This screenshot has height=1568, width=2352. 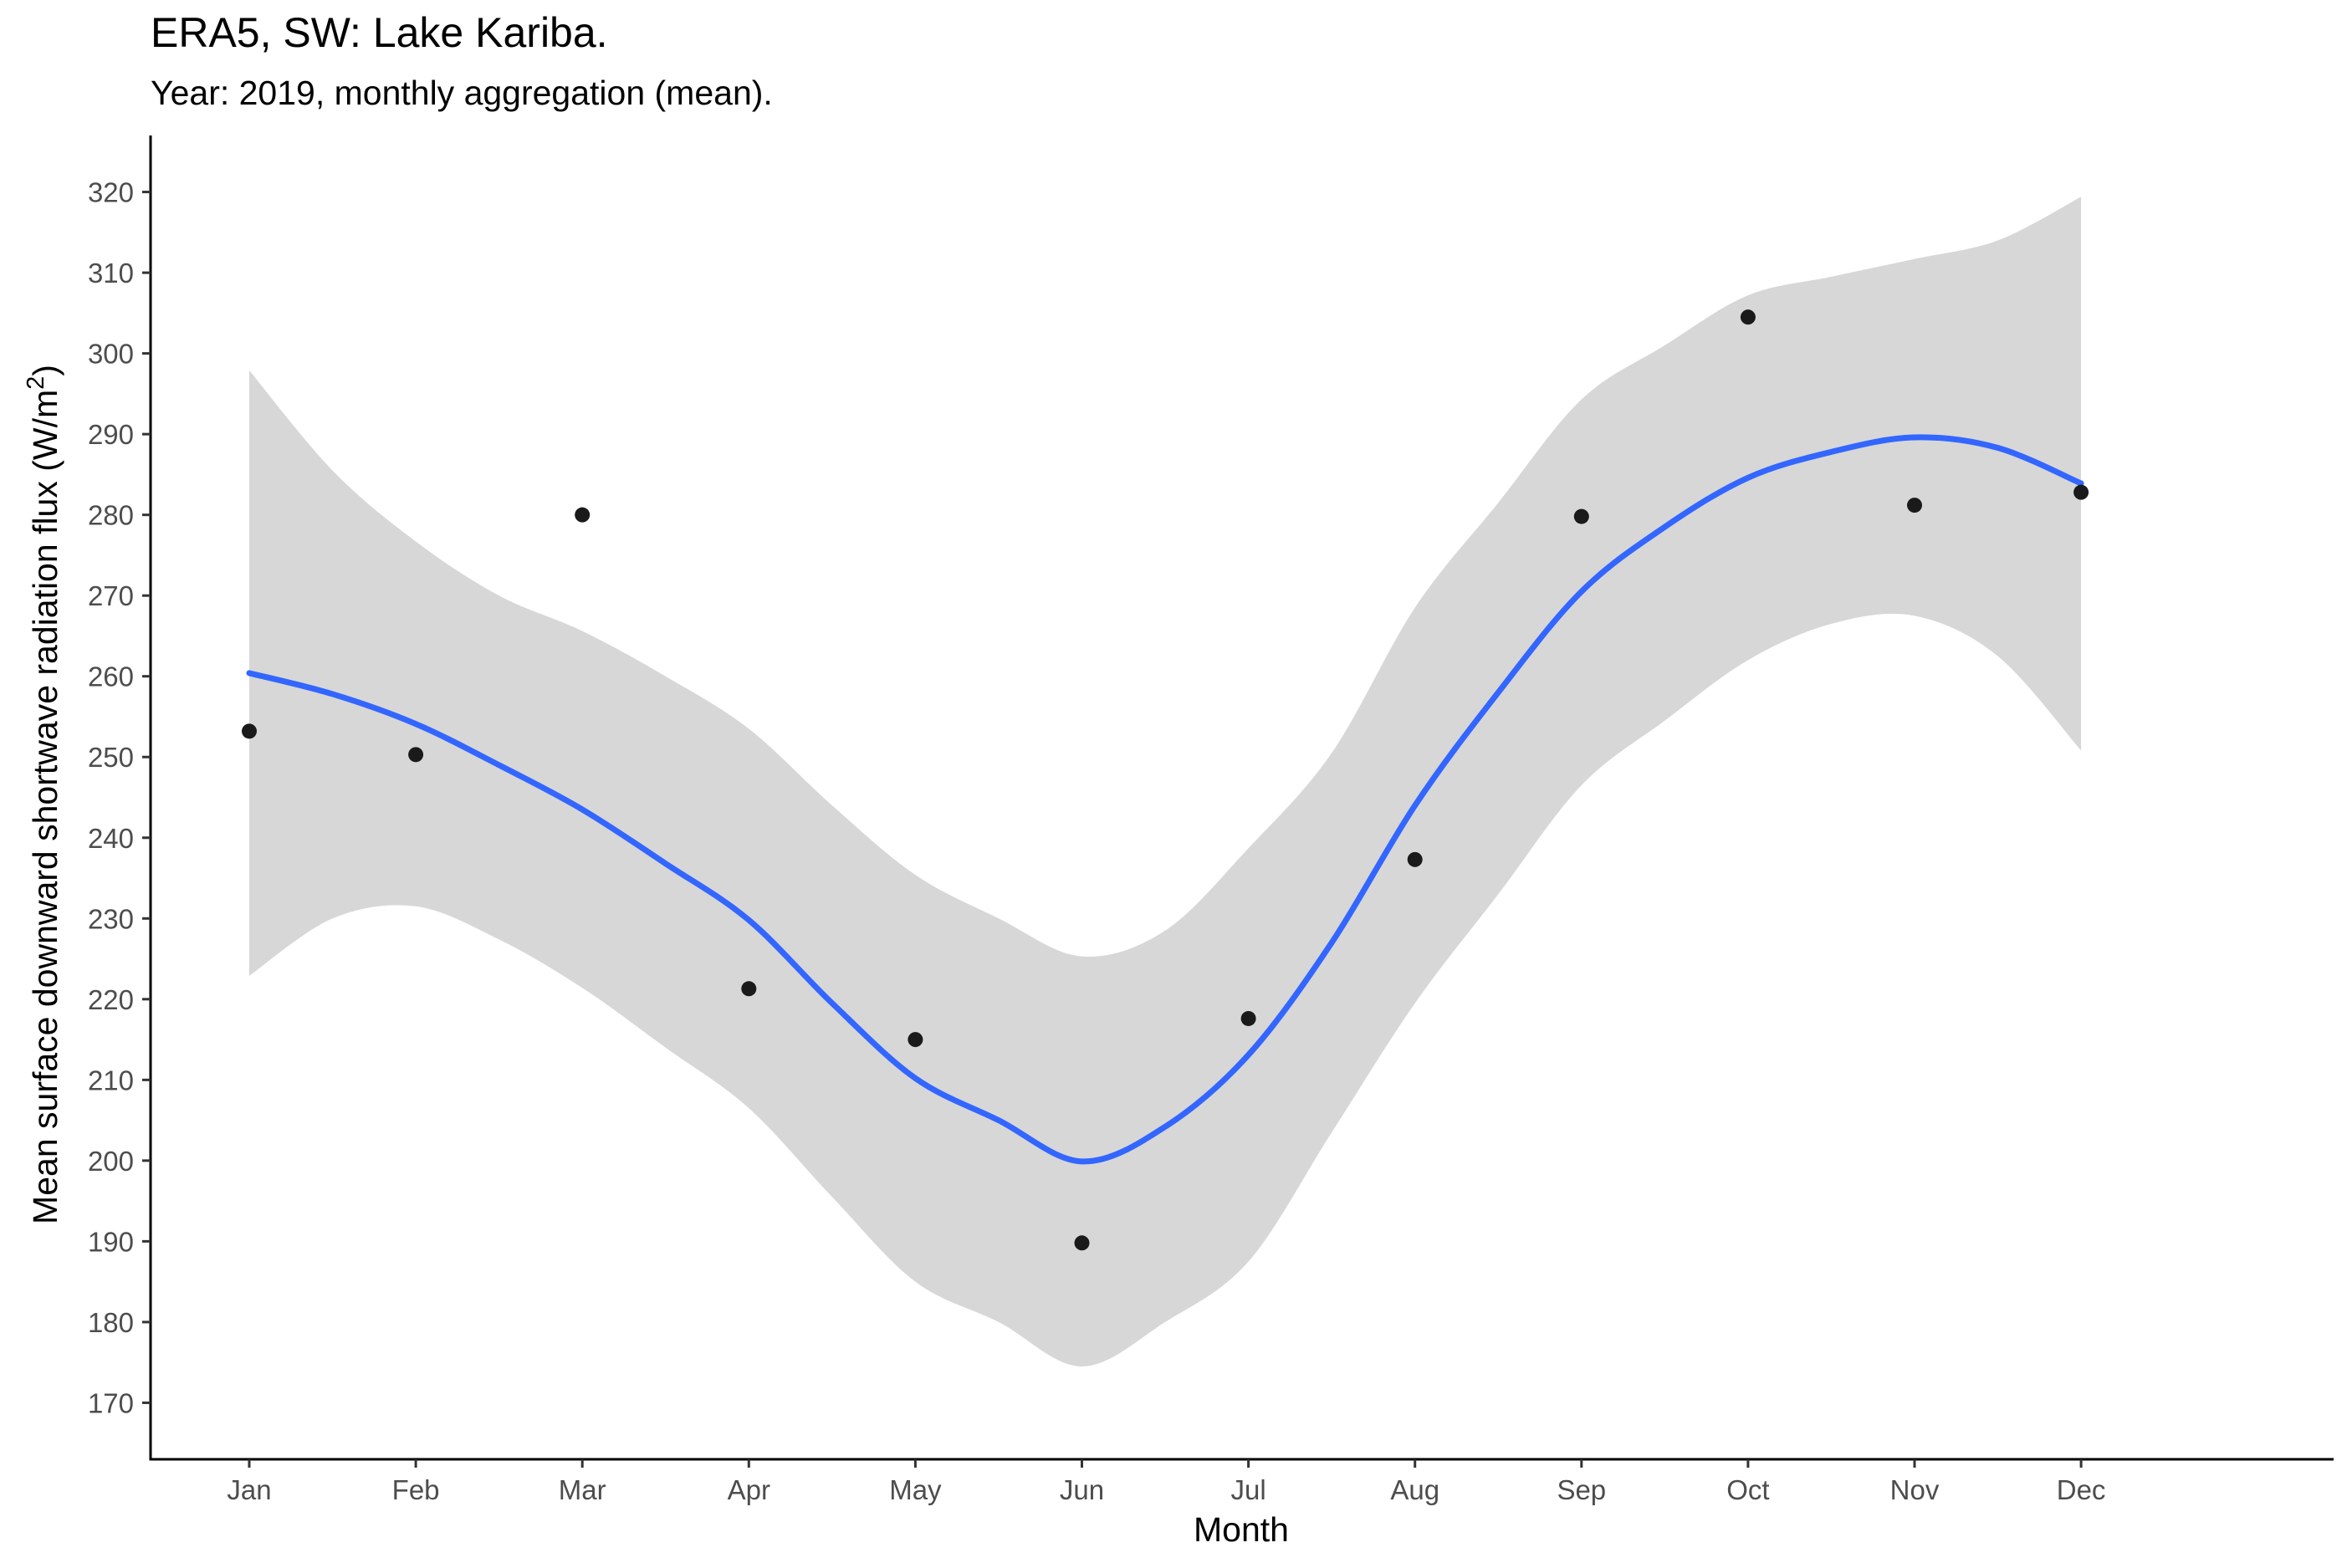 What do you see at coordinates (111, 192) in the screenshot?
I see `y-tick-label-320: 320` at bounding box center [111, 192].